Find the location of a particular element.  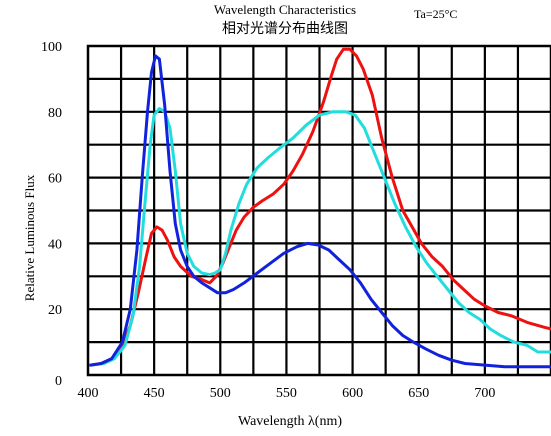

y-axis-label: Relative Luminous Flux is located at coordinates (29, 237).